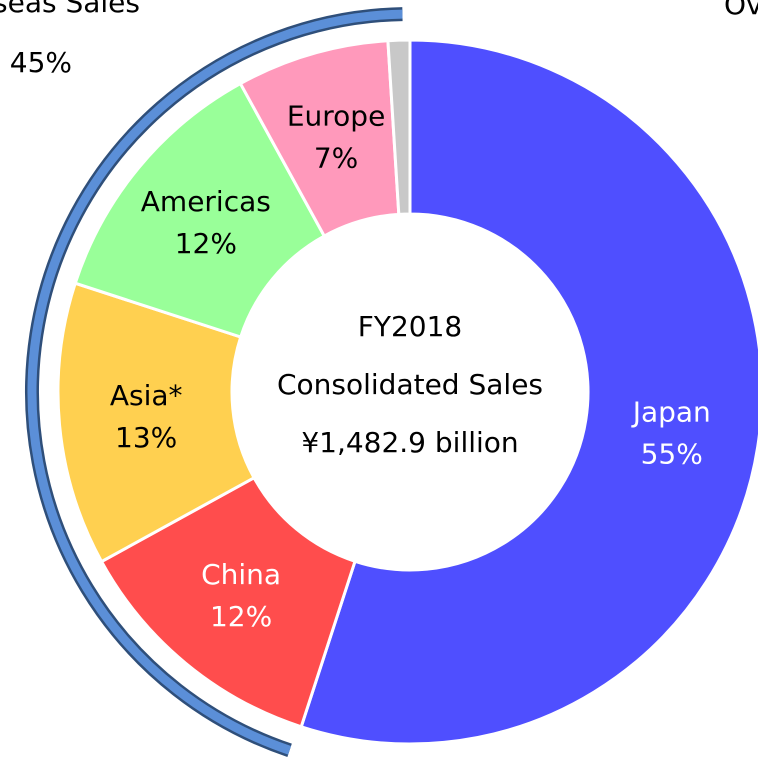 This screenshot has width=758, height=772. Describe the element at coordinates (336, 116) in the screenshot. I see `segment-label: Europe` at that location.